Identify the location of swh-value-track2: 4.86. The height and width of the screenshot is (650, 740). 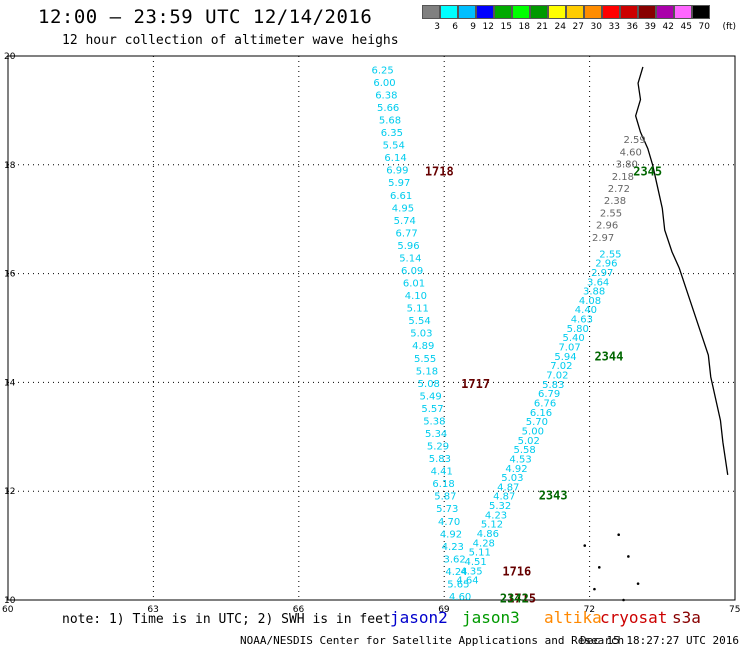
(488, 534).